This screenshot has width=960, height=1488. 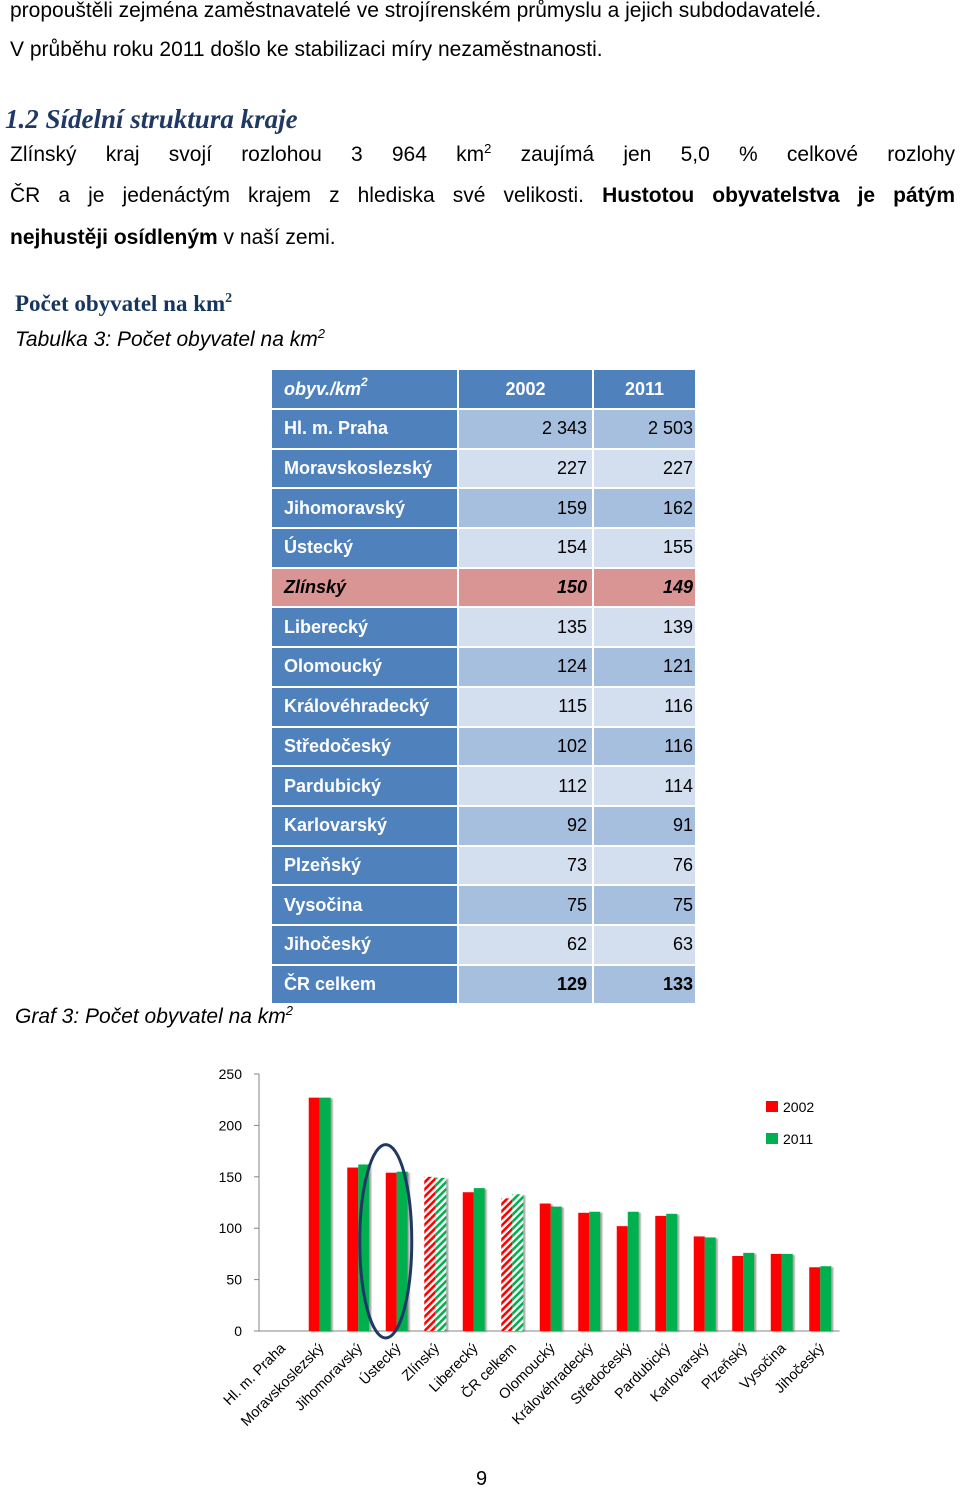 What do you see at coordinates (364, 508) in the screenshot?
I see `region-cell: Jihomoravský` at bounding box center [364, 508].